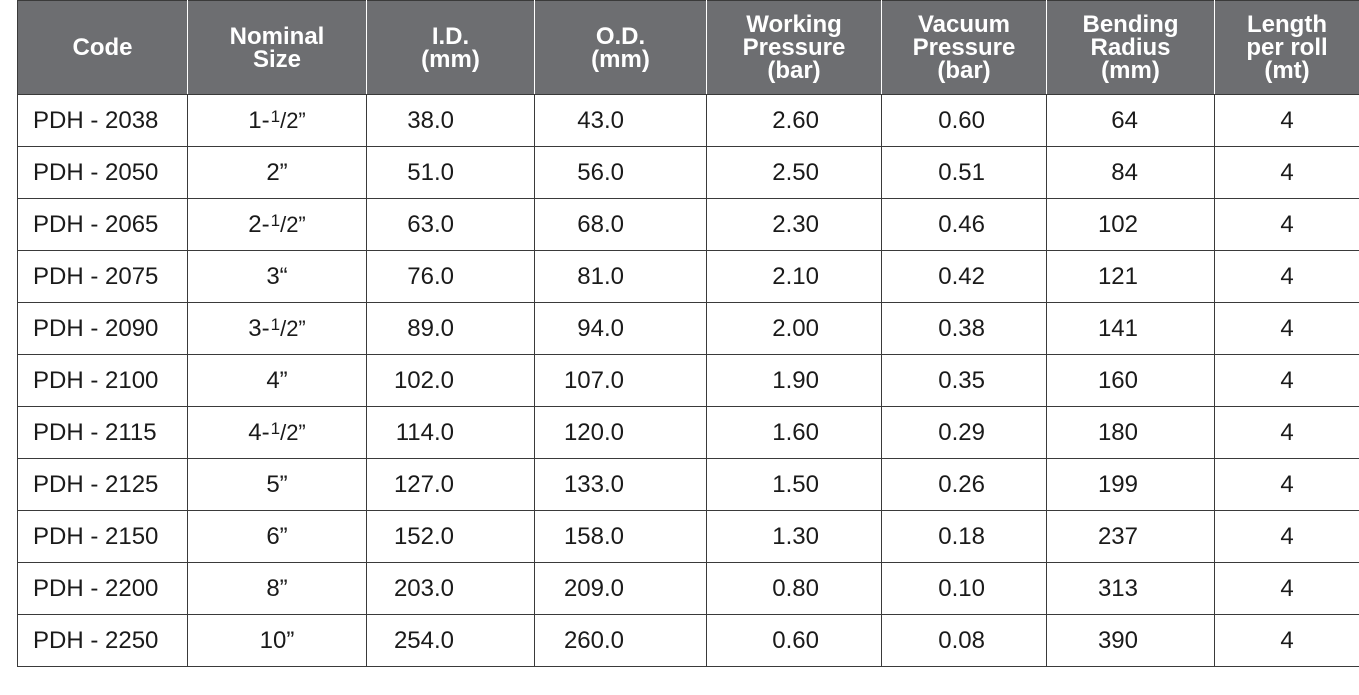  I want to click on cell-od: 158.0, so click(620, 536).